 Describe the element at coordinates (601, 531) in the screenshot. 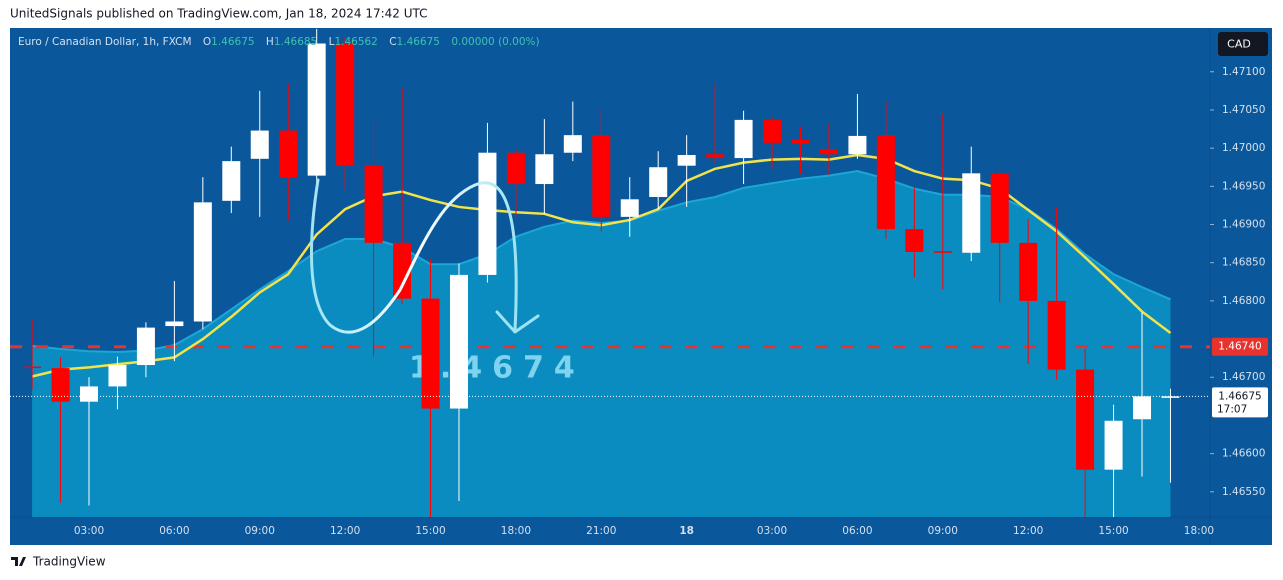

I see `x-tick-label: 21:00` at that location.